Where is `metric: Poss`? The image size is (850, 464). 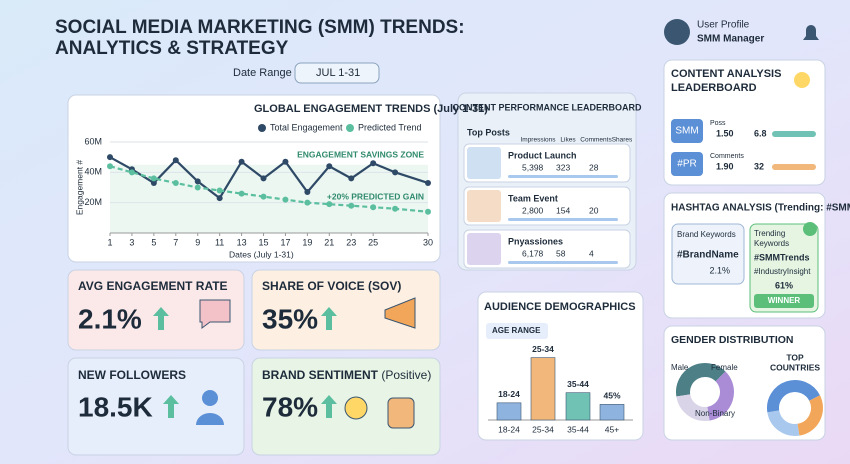 metric: Poss is located at coordinates (718, 123).